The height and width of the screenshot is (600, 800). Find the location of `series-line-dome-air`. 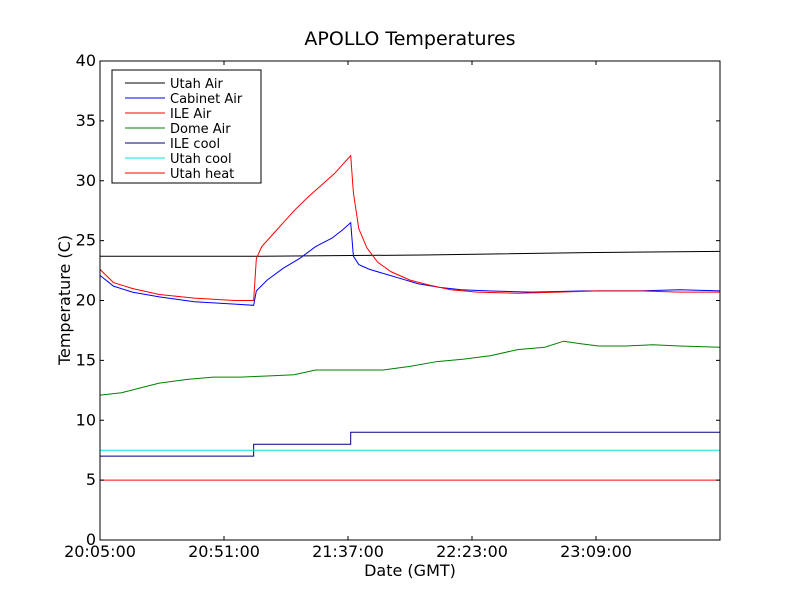

series-line-dome-air is located at coordinates (410, 368).